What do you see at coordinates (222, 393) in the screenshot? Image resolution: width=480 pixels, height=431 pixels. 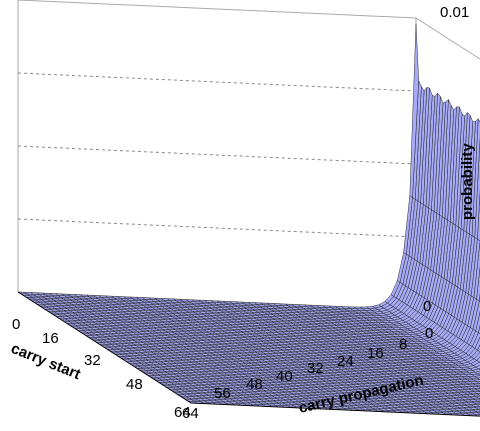 I see `y-tick-label: 56` at bounding box center [222, 393].